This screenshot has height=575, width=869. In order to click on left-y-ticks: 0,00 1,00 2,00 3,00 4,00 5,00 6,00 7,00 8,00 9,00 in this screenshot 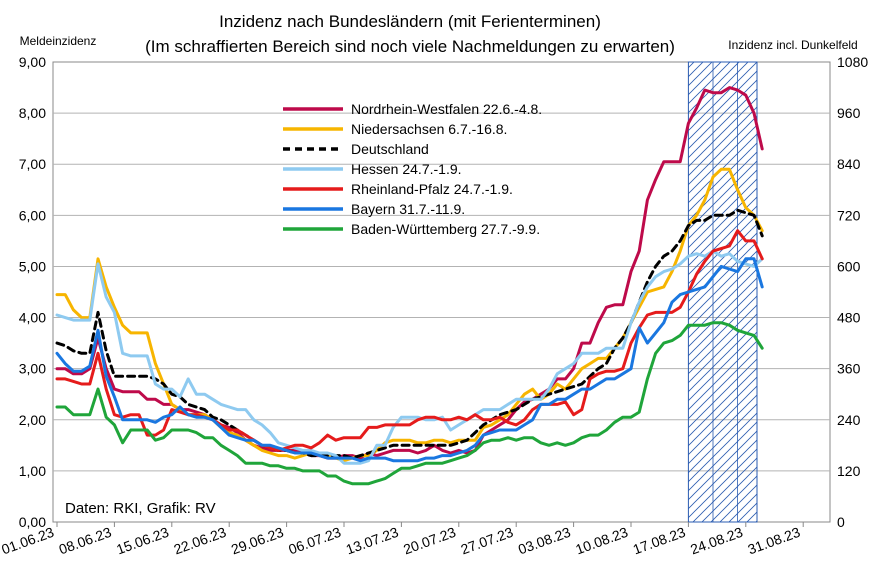, I will do `click(32, 292)`.